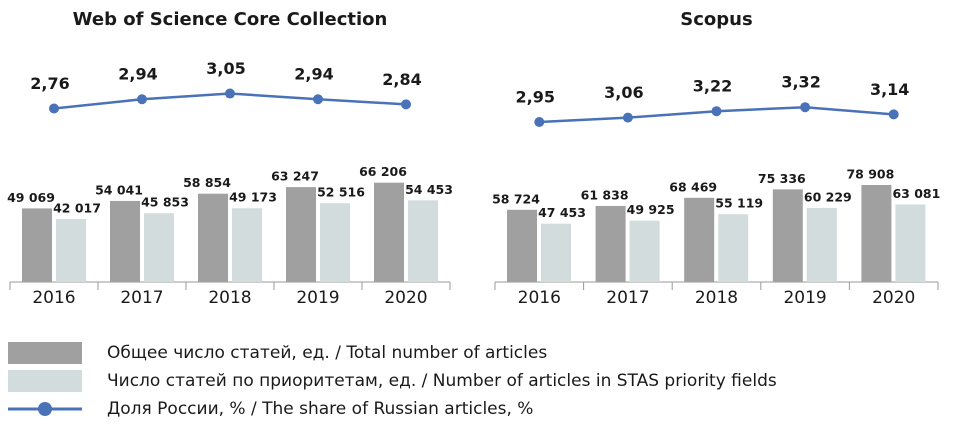  What do you see at coordinates (916, 193) in the screenshot?
I see `bar-label: 63 081` at bounding box center [916, 193].